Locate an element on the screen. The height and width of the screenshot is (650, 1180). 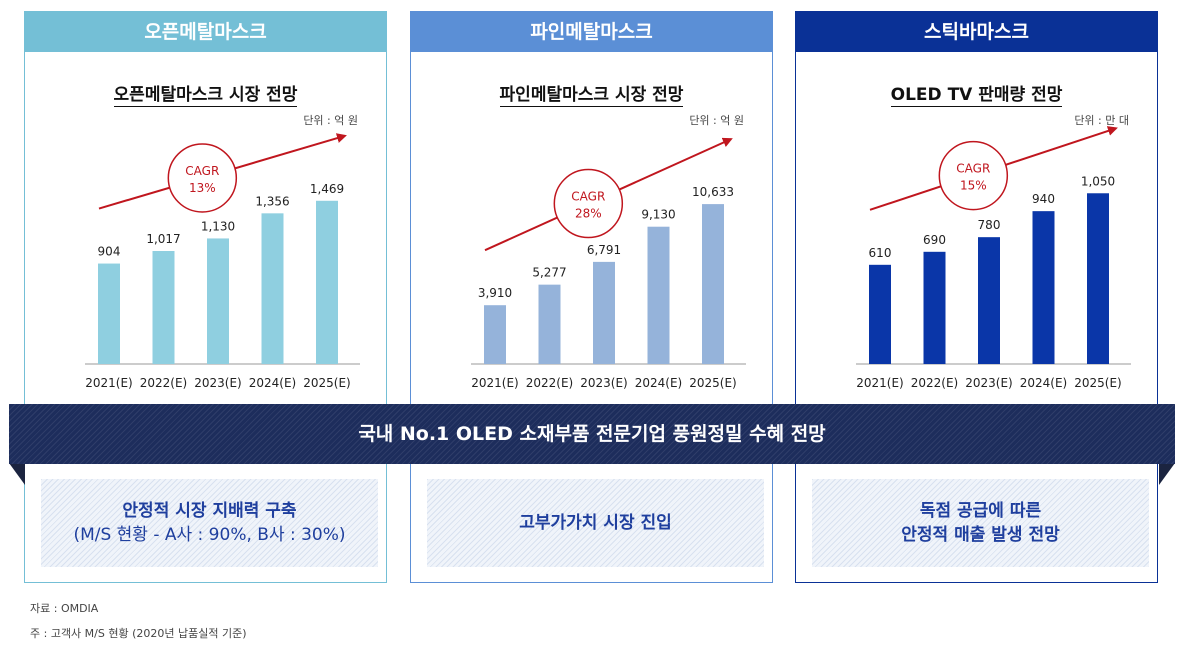
summary-box: 고부가가치 시장 진입 is located at coordinates (595, 523).